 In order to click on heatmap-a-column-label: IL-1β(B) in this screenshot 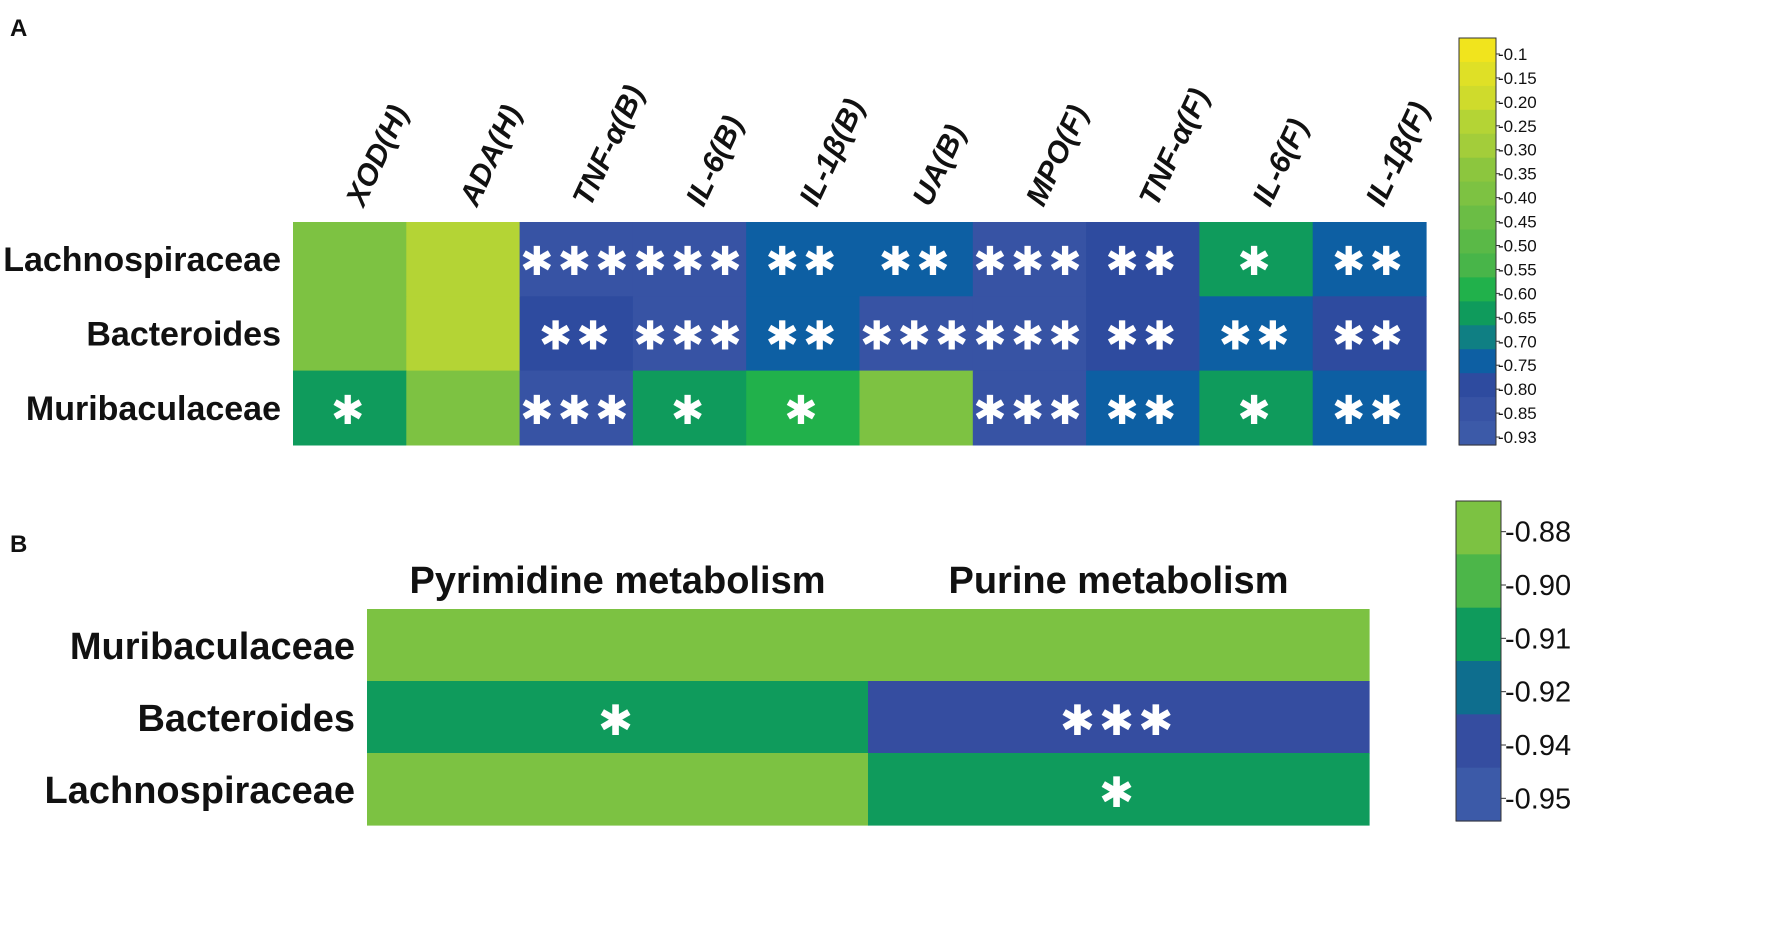, I will do `click(832, 152)`.